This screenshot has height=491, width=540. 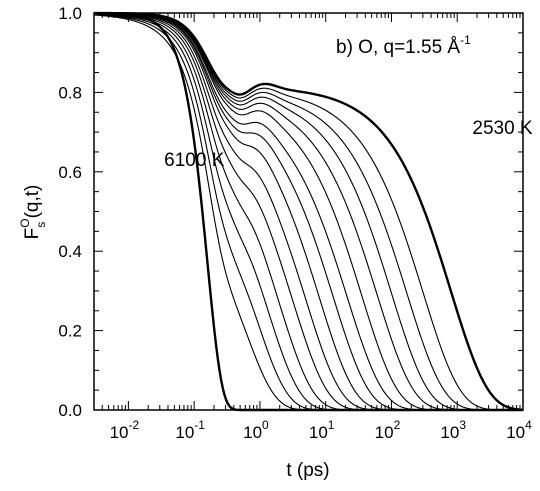 I want to click on x-tick-label: 10¹, so click(x=322, y=430).